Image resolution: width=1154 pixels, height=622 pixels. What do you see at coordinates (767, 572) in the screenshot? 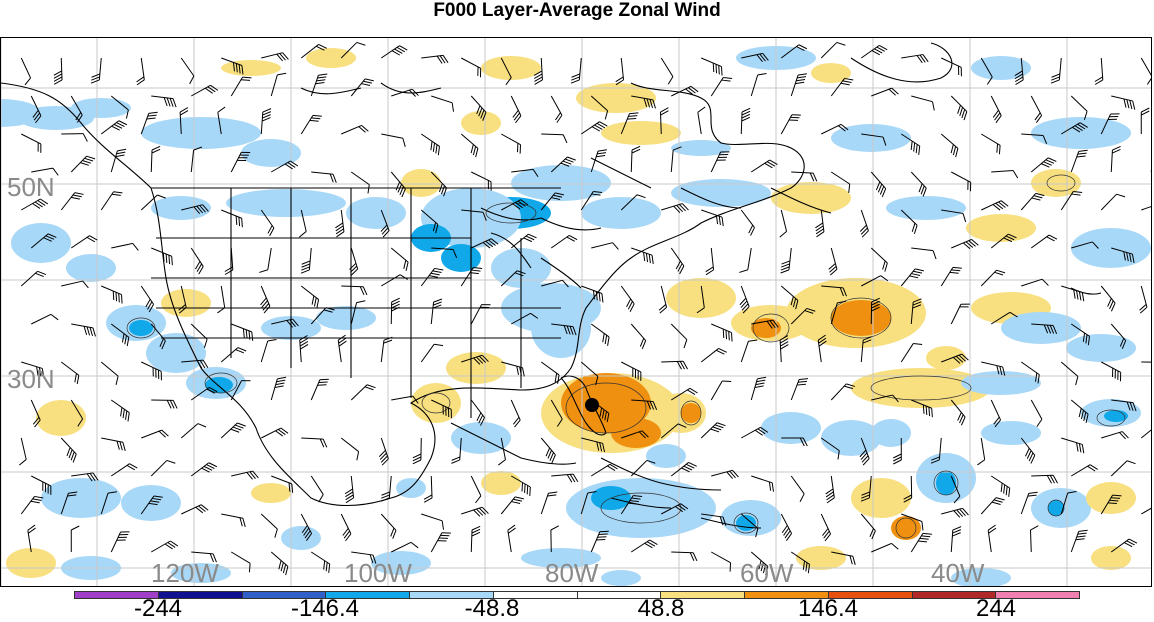
I see `lon-label-60w: 60W` at bounding box center [767, 572].